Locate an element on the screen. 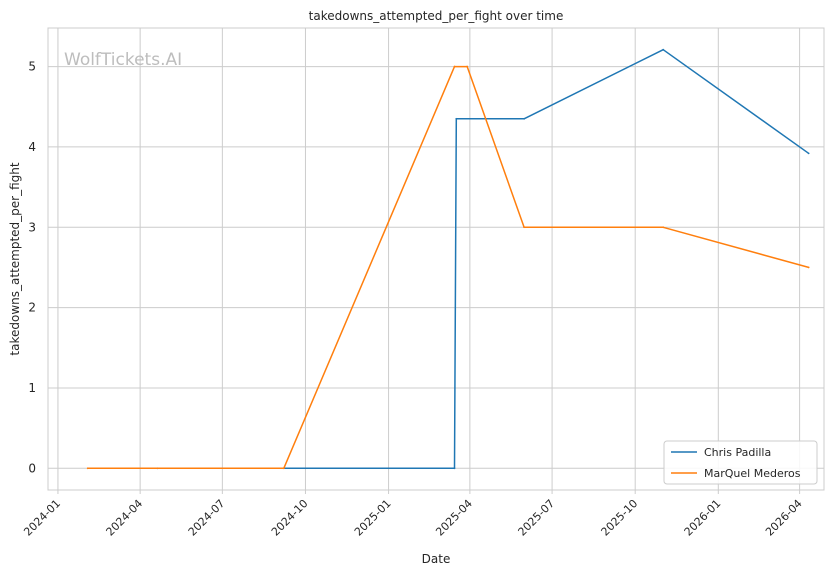 The image size is (832, 575). y-axis-ticks: 0 1 2 3 4 5 is located at coordinates (32, 268).